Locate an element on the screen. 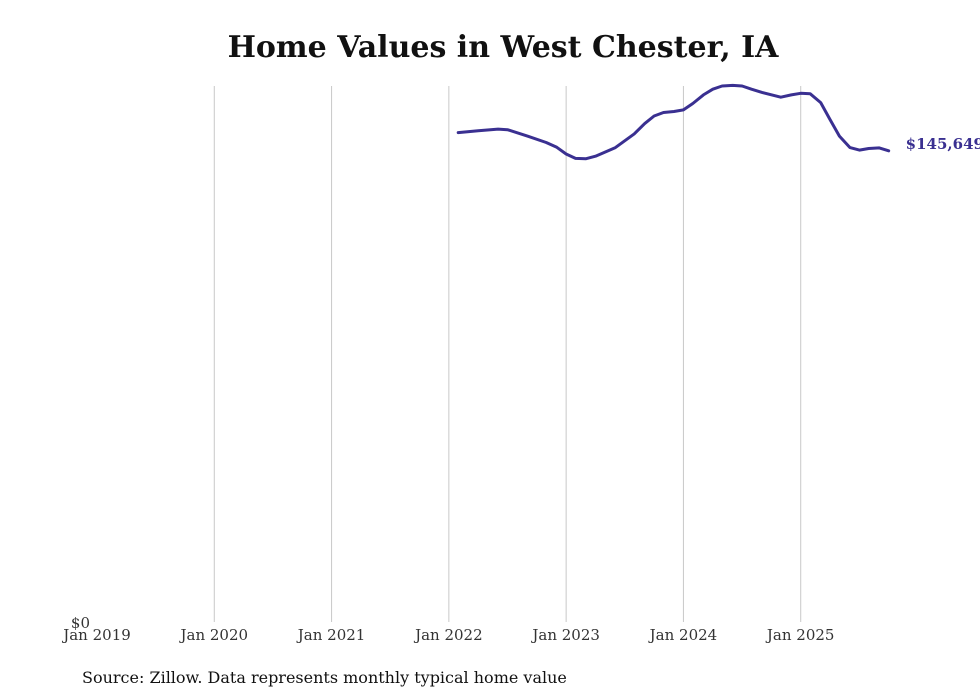 The width and height of the screenshot is (980, 699). end-value-label: $145,649 is located at coordinates (943, 144).